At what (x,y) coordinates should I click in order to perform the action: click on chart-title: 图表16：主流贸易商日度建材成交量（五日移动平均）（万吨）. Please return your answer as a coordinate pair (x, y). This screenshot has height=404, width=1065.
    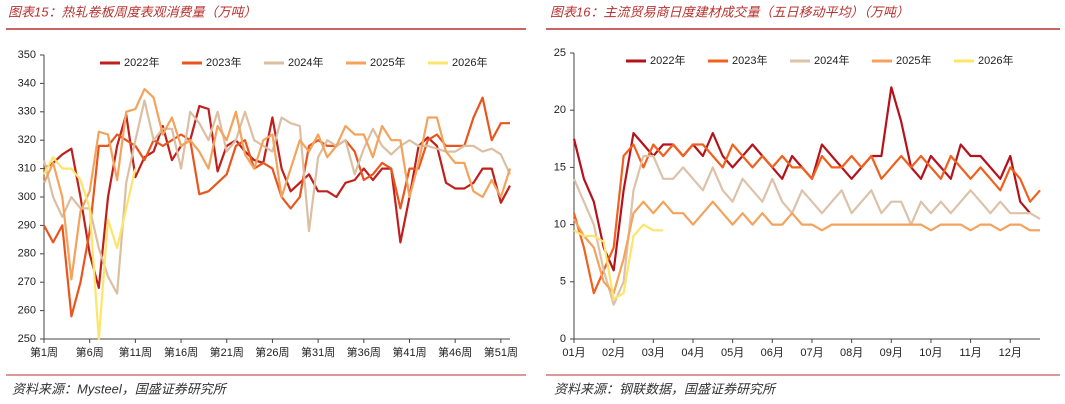
    Looking at the image, I should click on (729, 11).